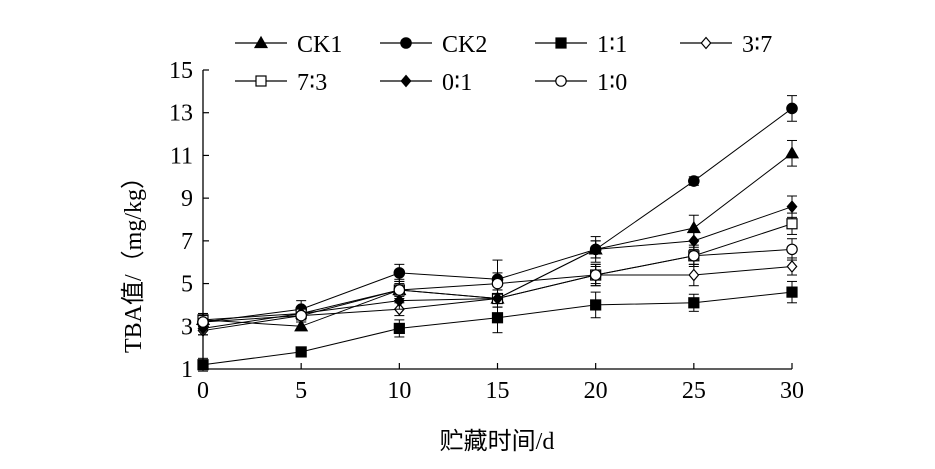 Image resolution: width=935 pixels, height=469 pixels. Describe the element at coordinates (792, 391) in the screenshot. I see `x-tick-label: 30` at that location.